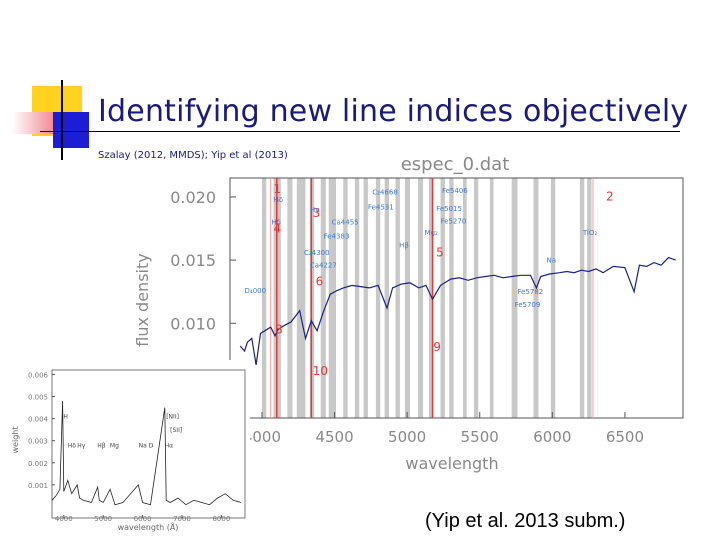  I want to click on blue-line-label: C₂4668, so click(385, 192).